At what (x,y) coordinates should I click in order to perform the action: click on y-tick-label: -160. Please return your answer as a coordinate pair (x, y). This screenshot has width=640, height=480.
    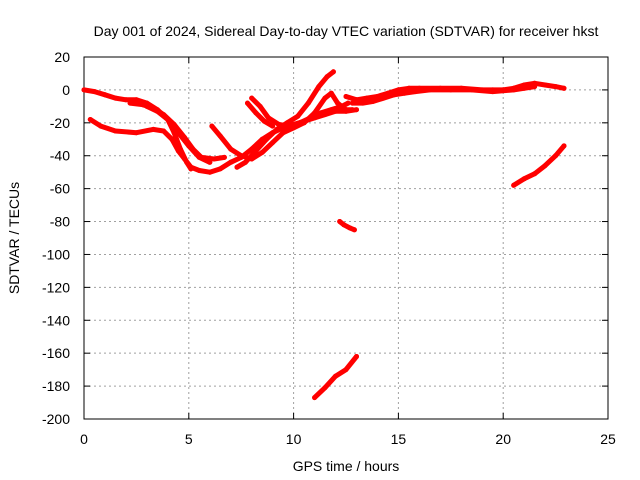
    Looking at the image, I should click on (56, 353).